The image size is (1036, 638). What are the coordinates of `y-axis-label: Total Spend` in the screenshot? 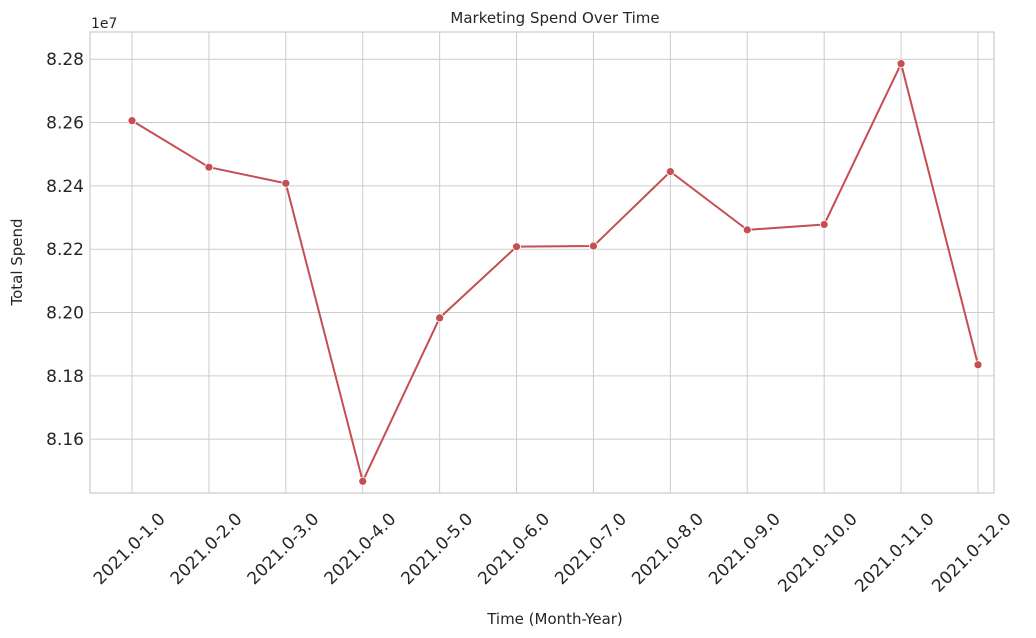 It's located at (17, 262).